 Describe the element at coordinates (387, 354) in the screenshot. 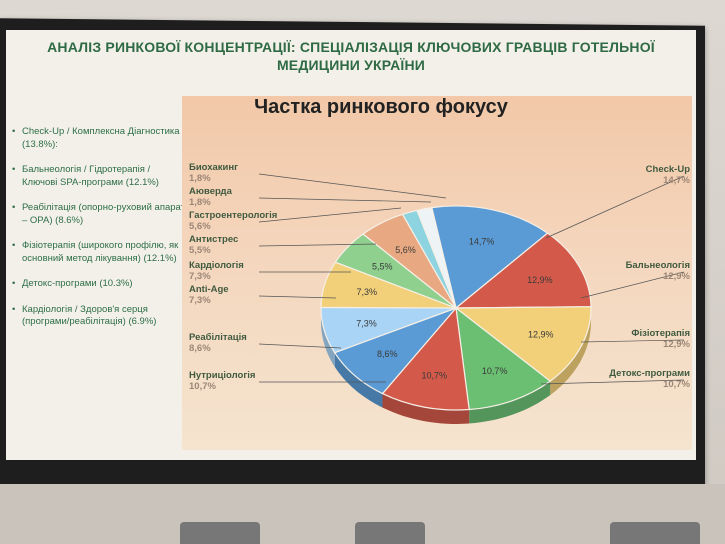

I see `pie-slice-value-label: 8,6%` at that location.